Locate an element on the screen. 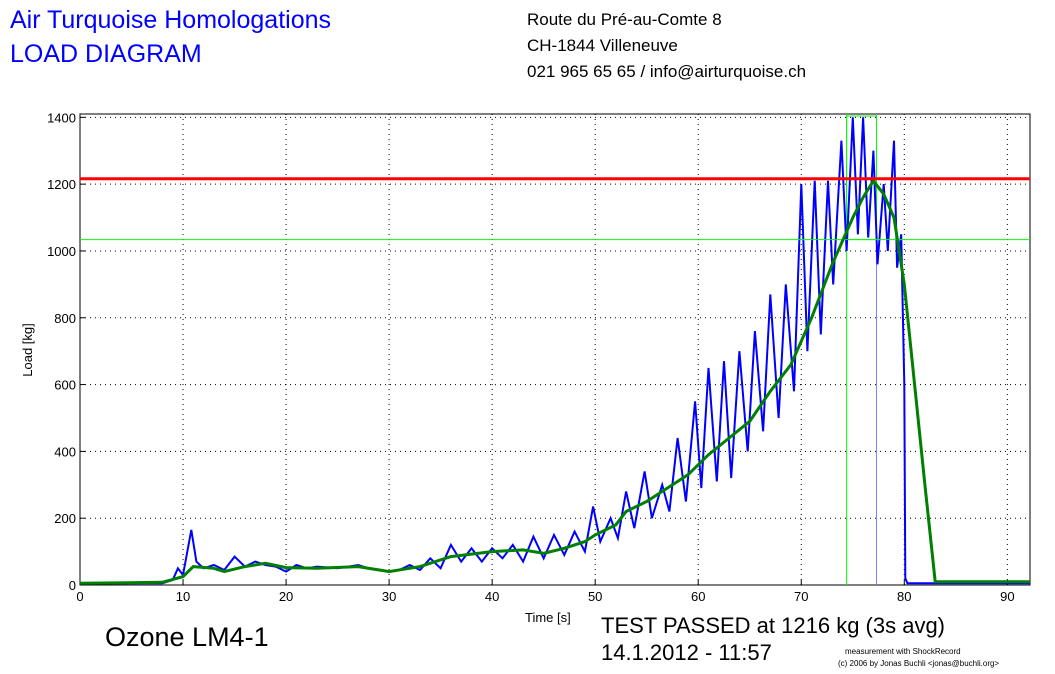 The image size is (1055, 674). x-tick-label: 60 is located at coordinates (698, 596).